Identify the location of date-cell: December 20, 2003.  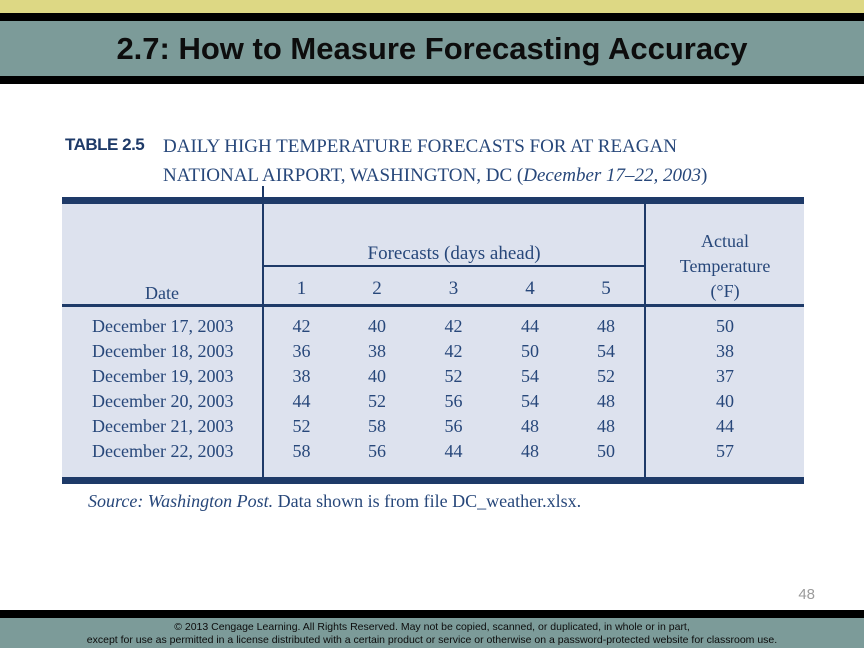
(163, 401).